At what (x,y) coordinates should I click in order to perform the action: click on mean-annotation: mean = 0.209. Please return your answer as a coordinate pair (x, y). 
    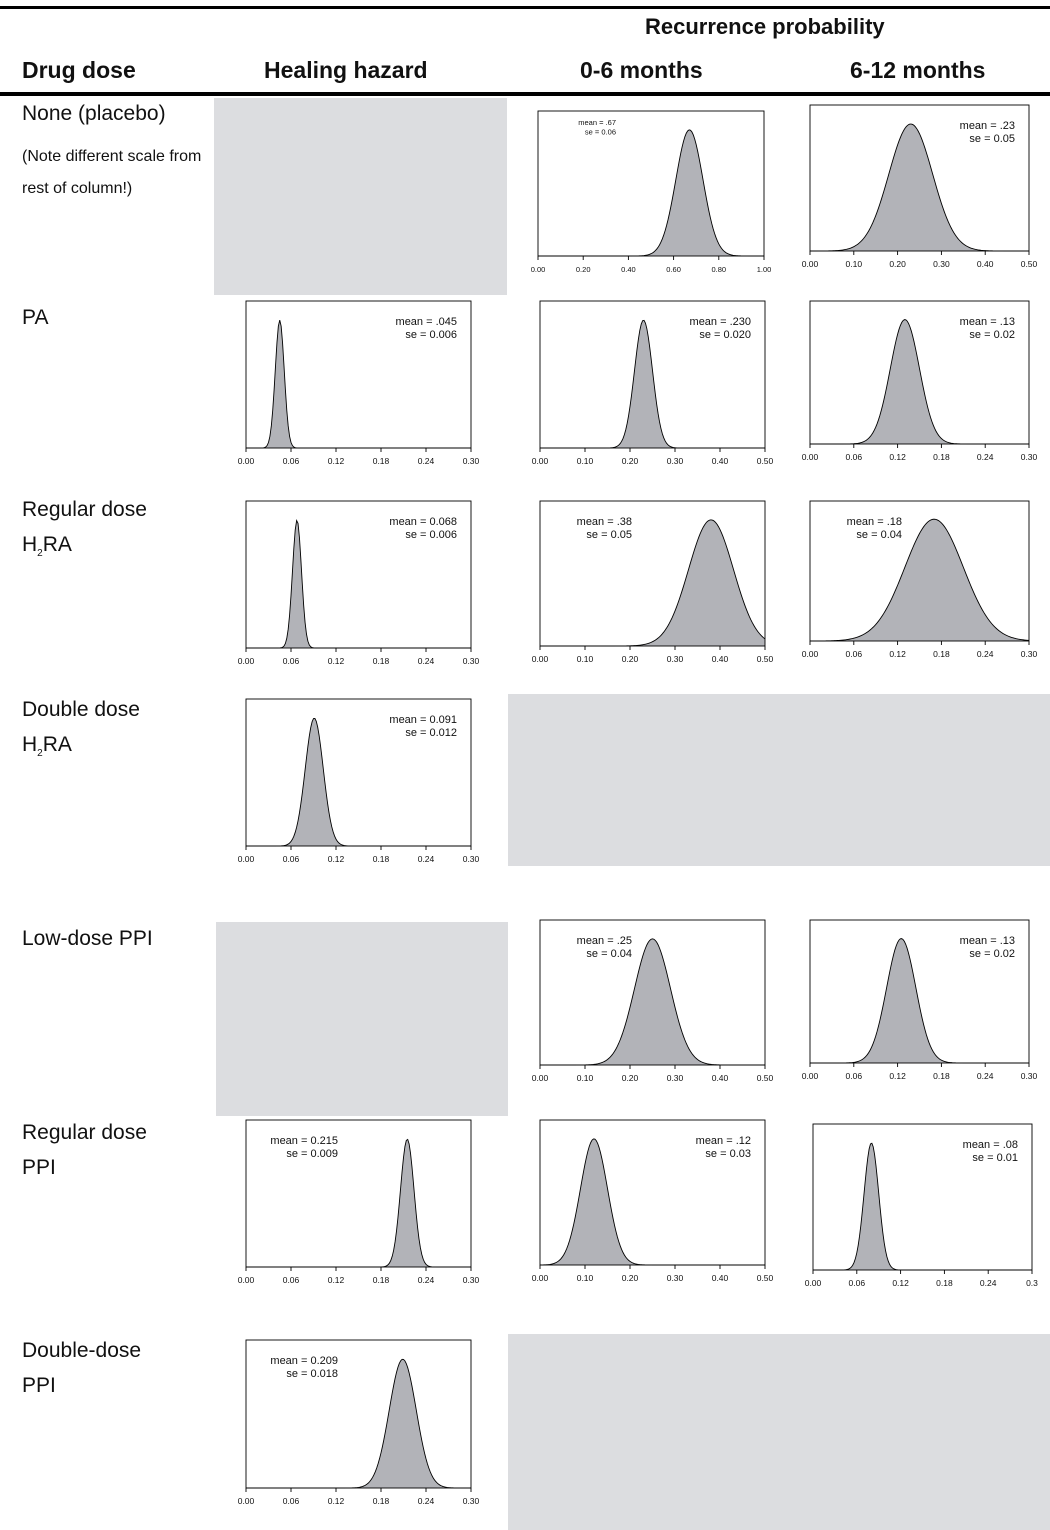
    Looking at the image, I should click on (304, 1361).